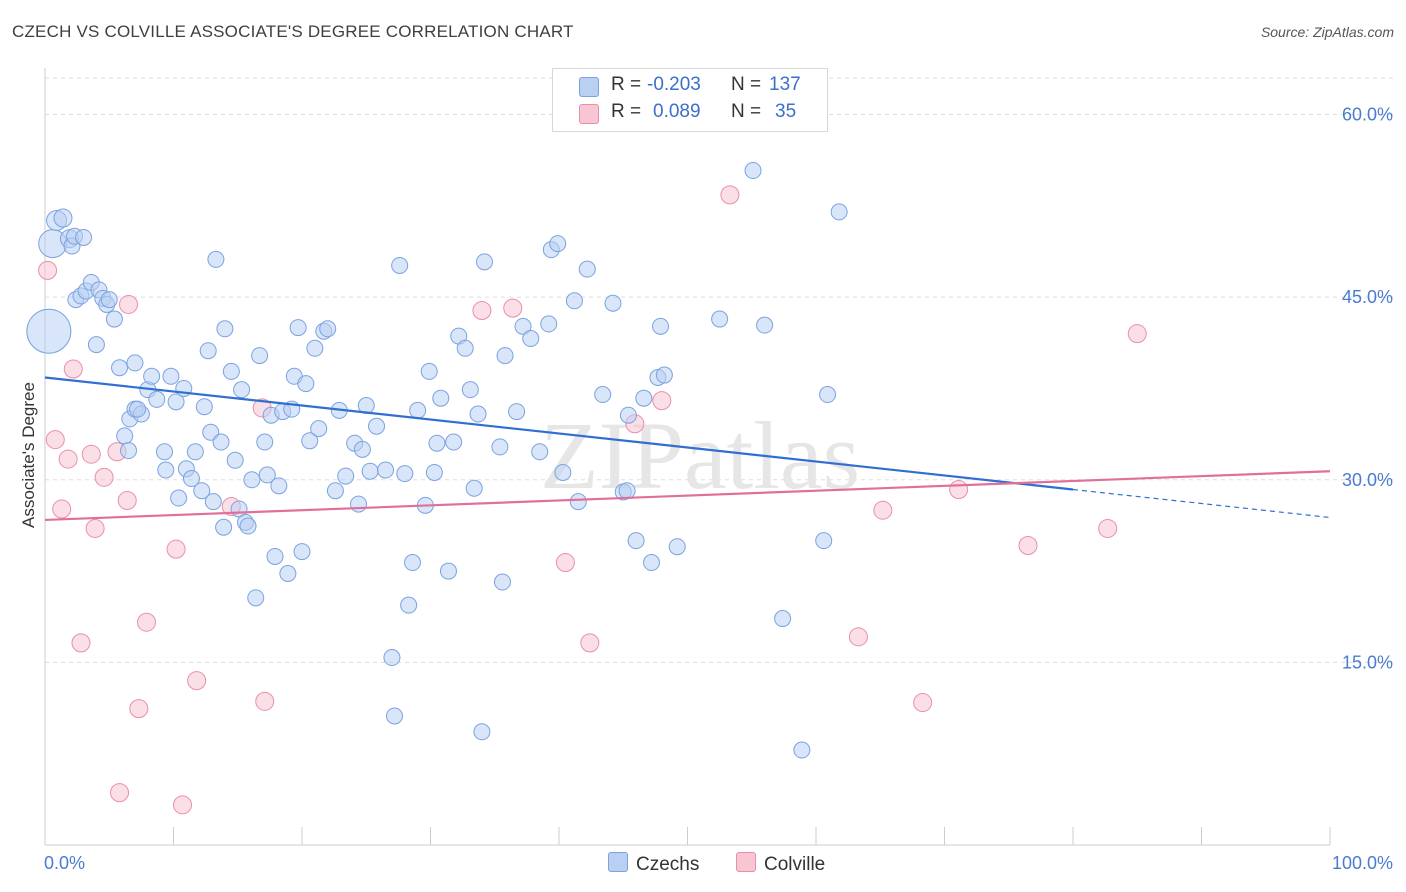  I want to click on y-tick-label: 30.0%, so click(1367, 480).